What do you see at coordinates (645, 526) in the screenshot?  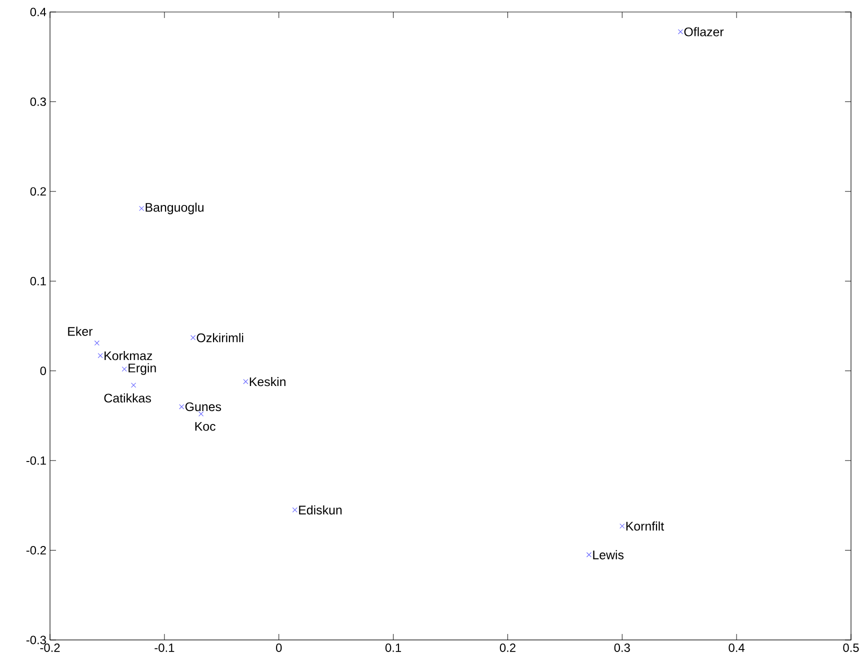 I see `annotation: Kornfilt` at bounding box center [645, 526].